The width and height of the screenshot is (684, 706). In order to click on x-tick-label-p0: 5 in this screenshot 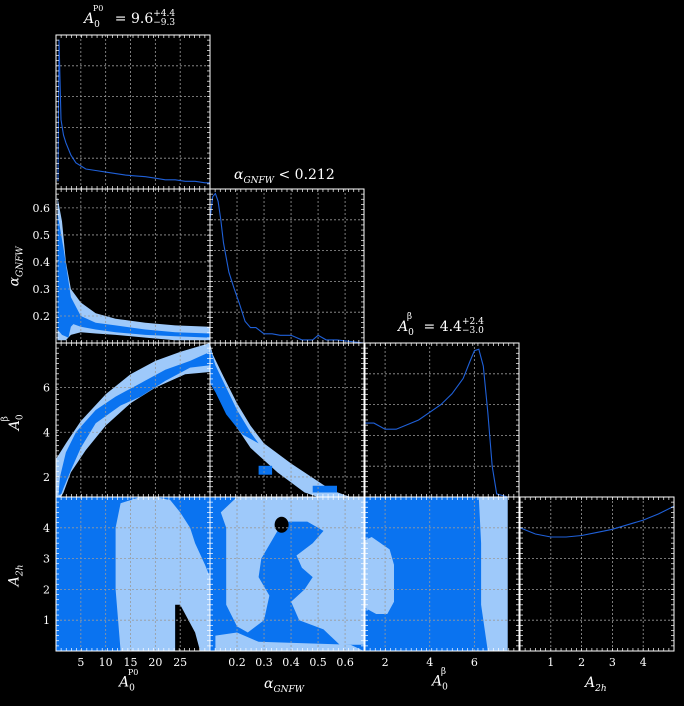, I will do `click(80, 662)`.